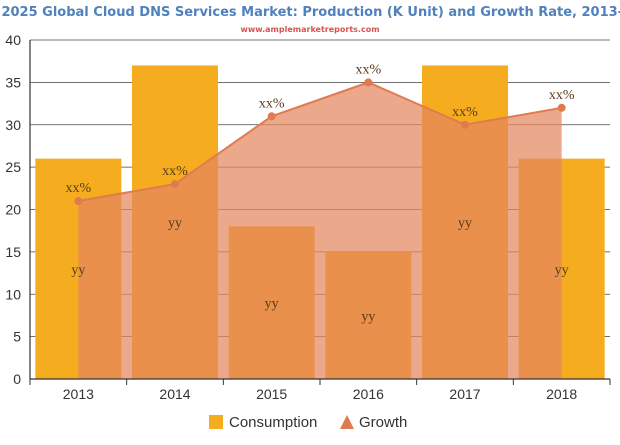  I want to click on y-tick-label: 20, so click(13, 210).